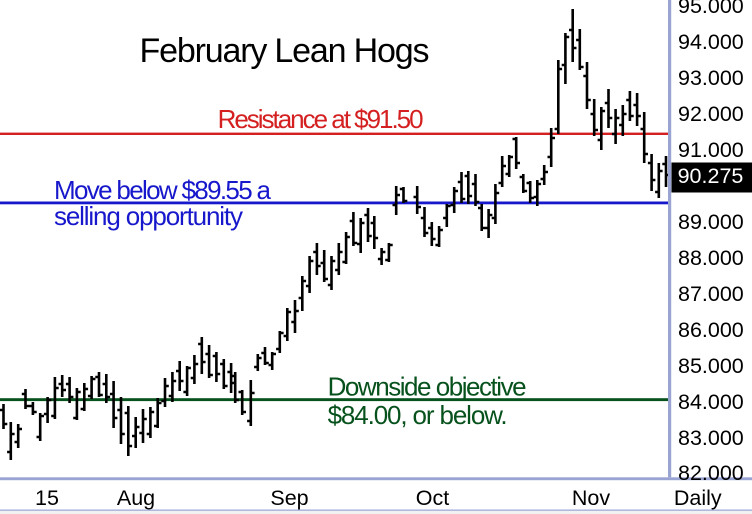 Image resolution: width=752 pixels, height=514 pixels. Describe the element at coordinates (711, 222) in the screenshot. I see `svg-text: 89.000` at that location.